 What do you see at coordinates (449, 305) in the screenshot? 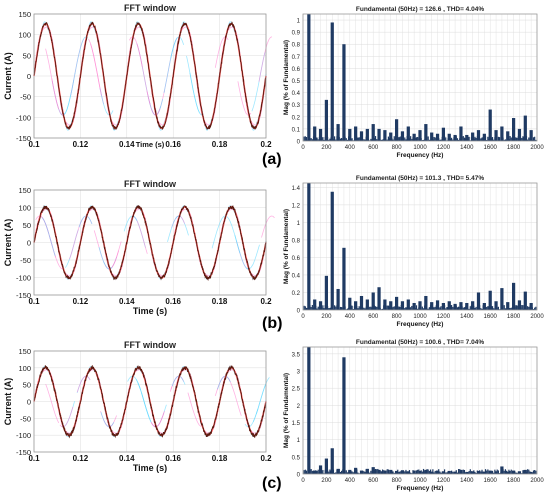
I see `spectrum-bar-1250hz` at bounding box center [449, 305].